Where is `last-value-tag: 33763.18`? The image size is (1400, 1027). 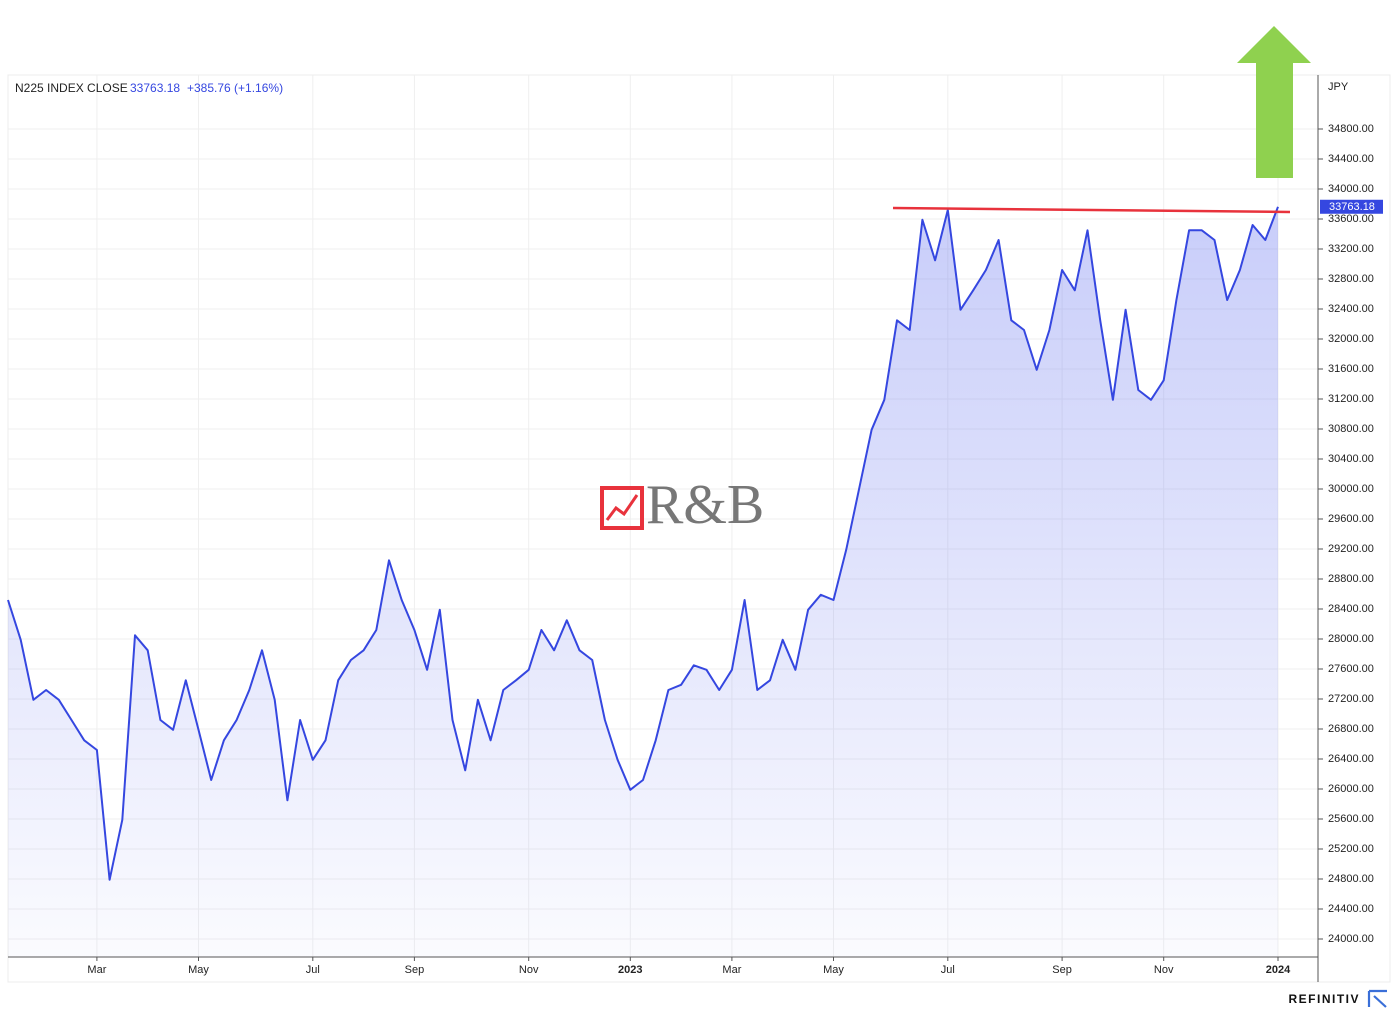
last-value-tag: 33763.18 is located at coordinates (1351, 206).